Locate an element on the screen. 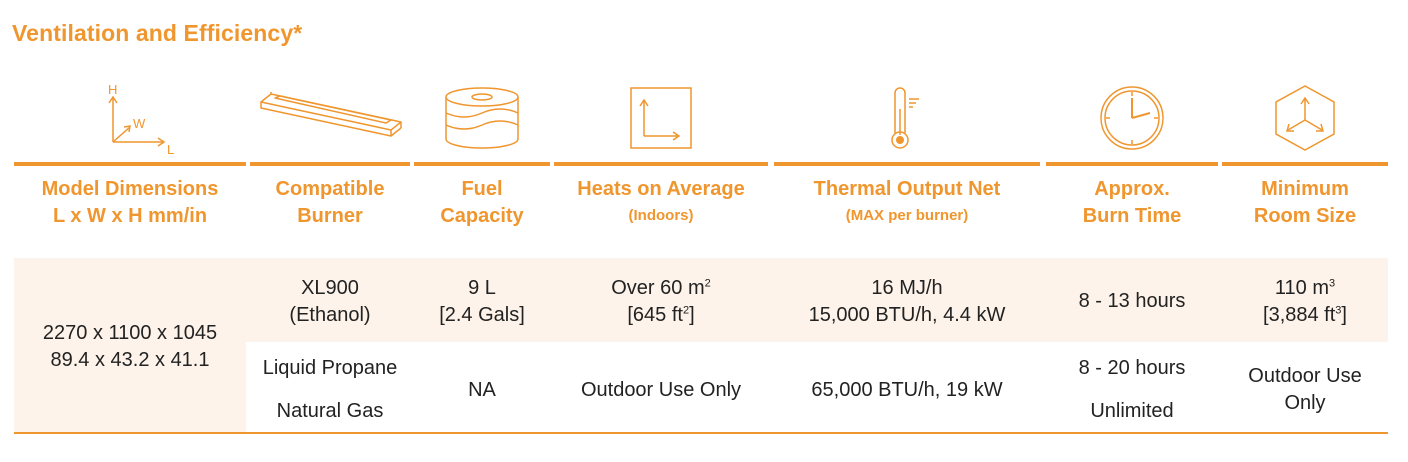  thermal-output-cell: 16 MJ/h 15,000 BTU/h, 4.4 kW is located at coordinates (907, 301).